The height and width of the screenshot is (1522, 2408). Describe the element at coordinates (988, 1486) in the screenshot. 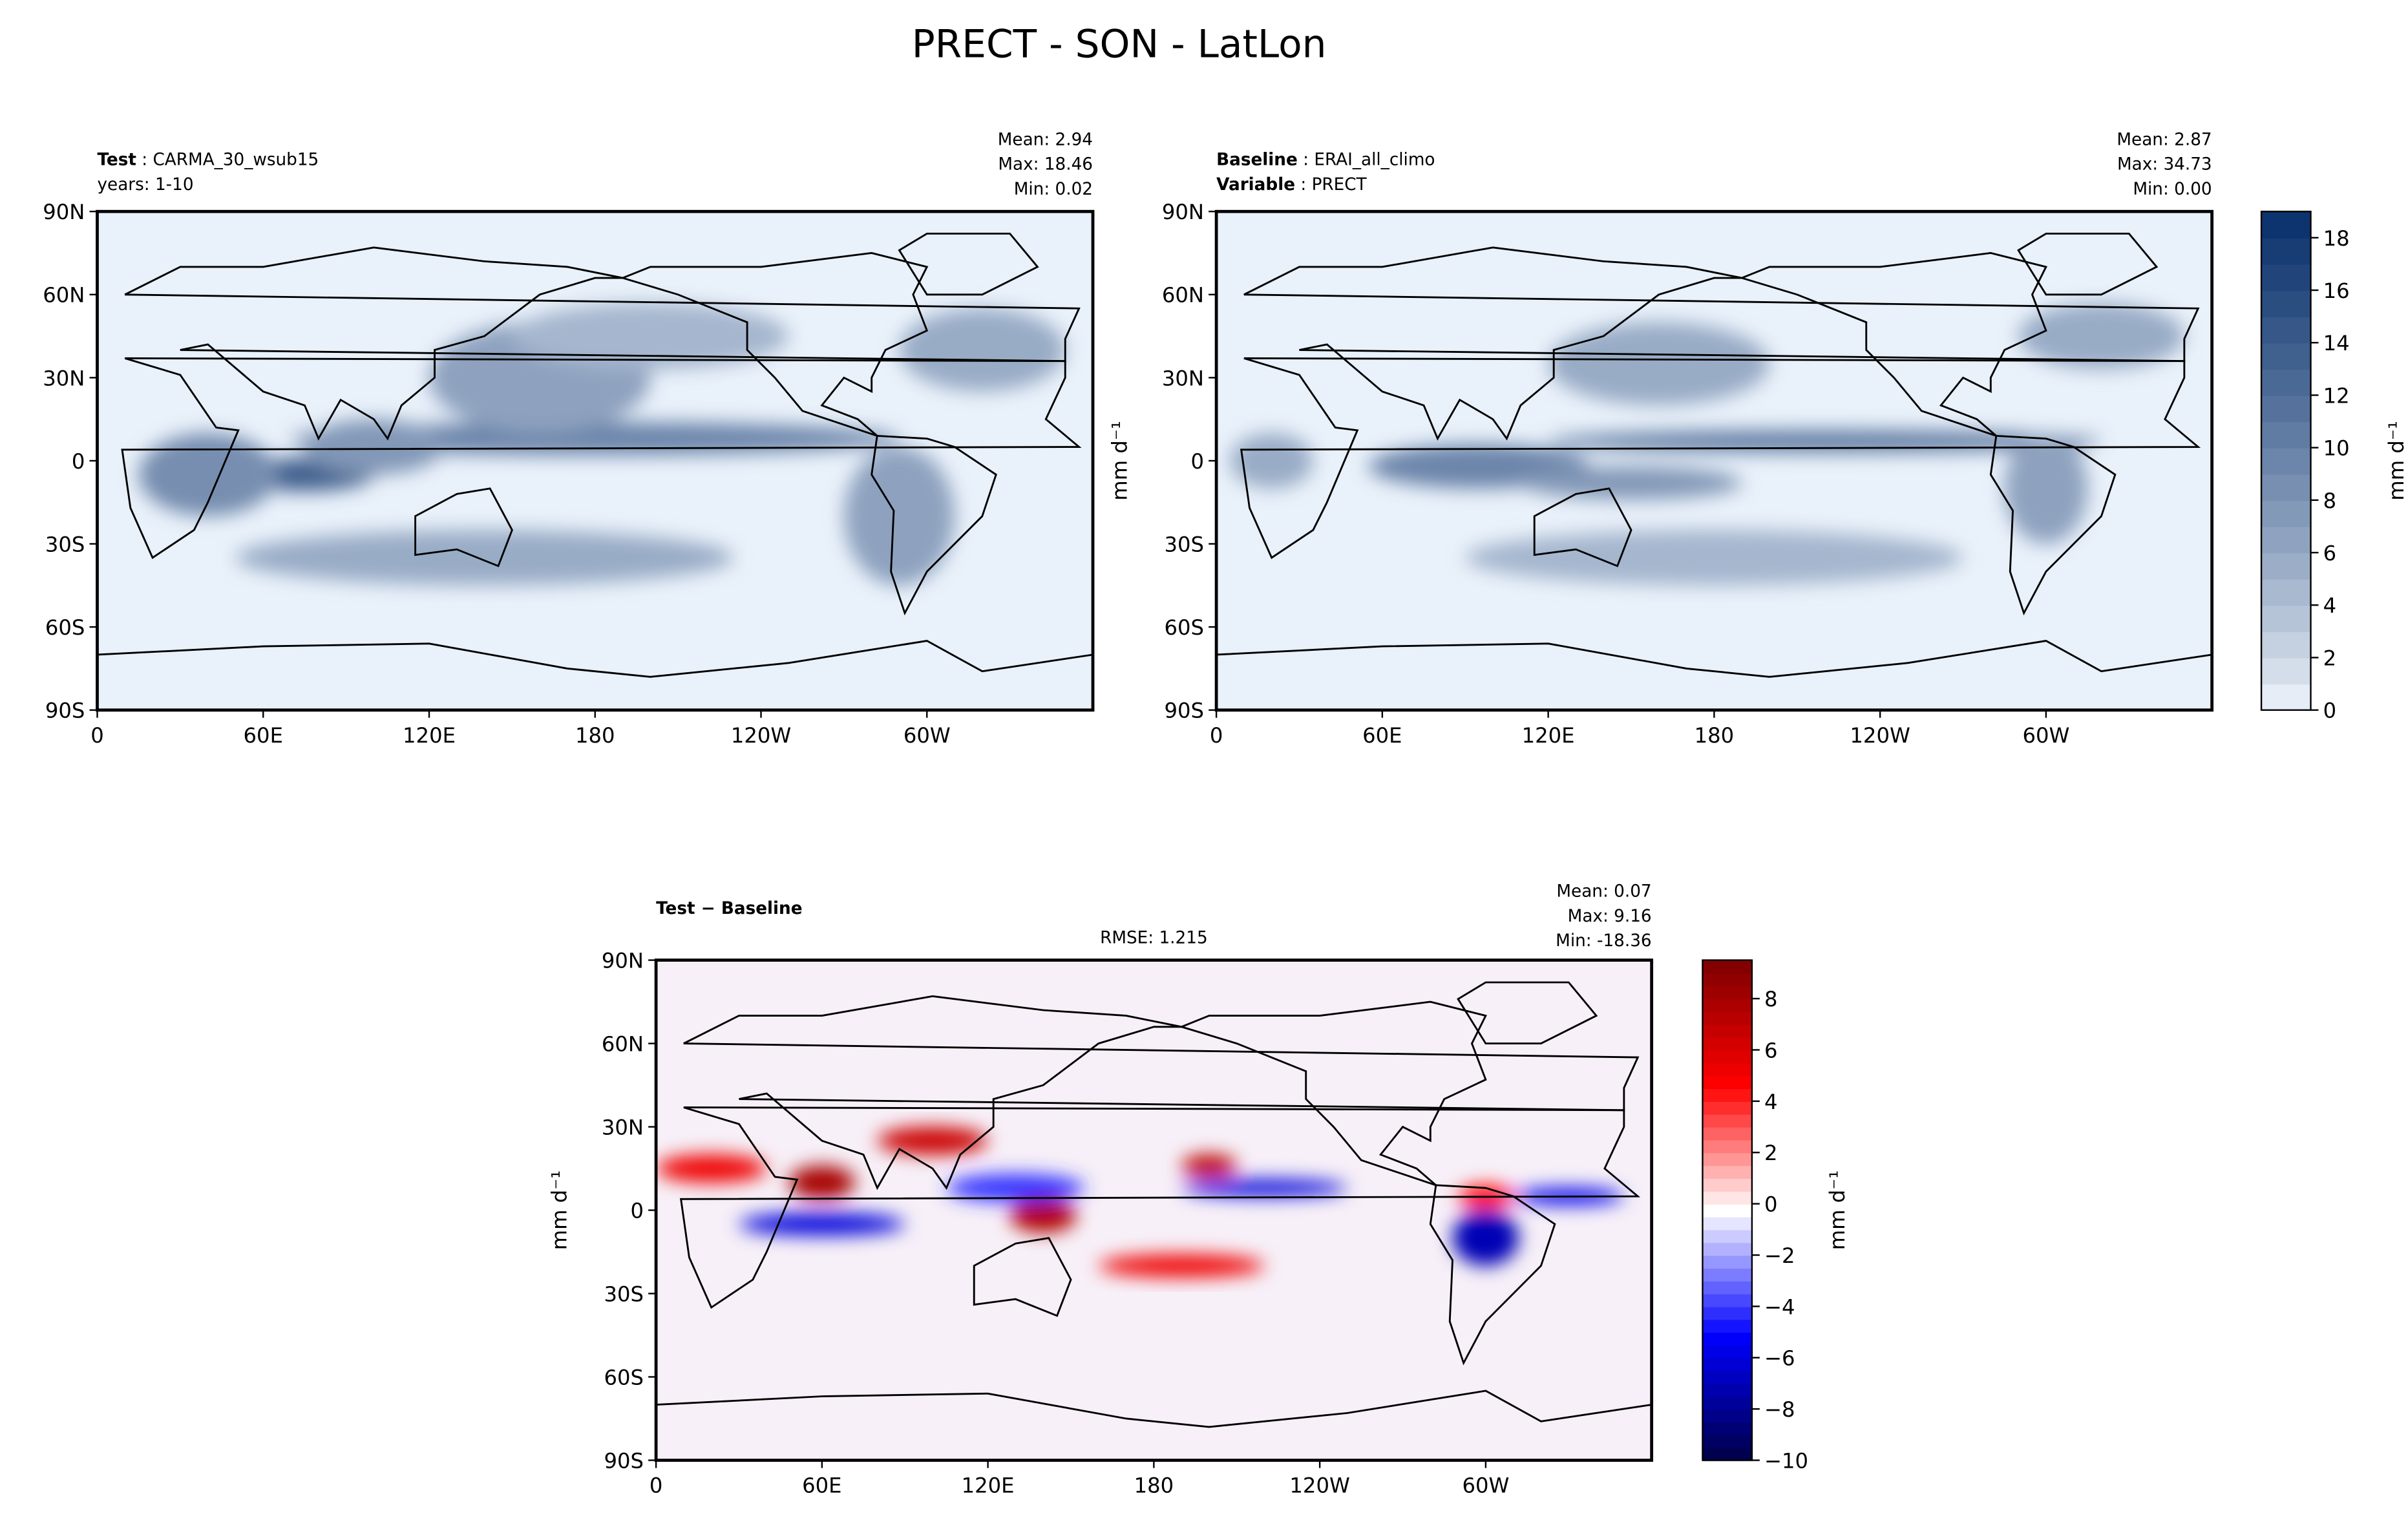

I see `x-tick-label: 120E` at that location.